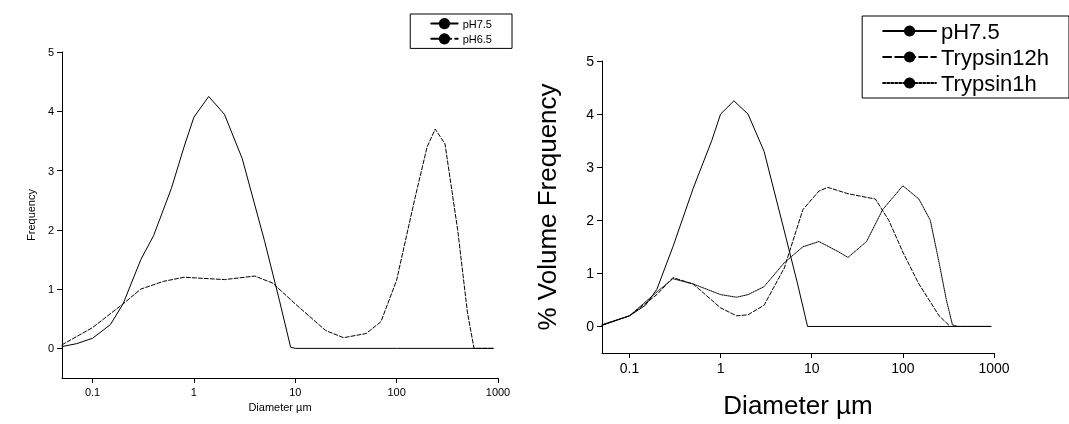 This screenshot has height=424, width=1069. Describe the element at coordinates (988, 83) in the screenshot. I see `legend-label: Trypsin1h` at that location.